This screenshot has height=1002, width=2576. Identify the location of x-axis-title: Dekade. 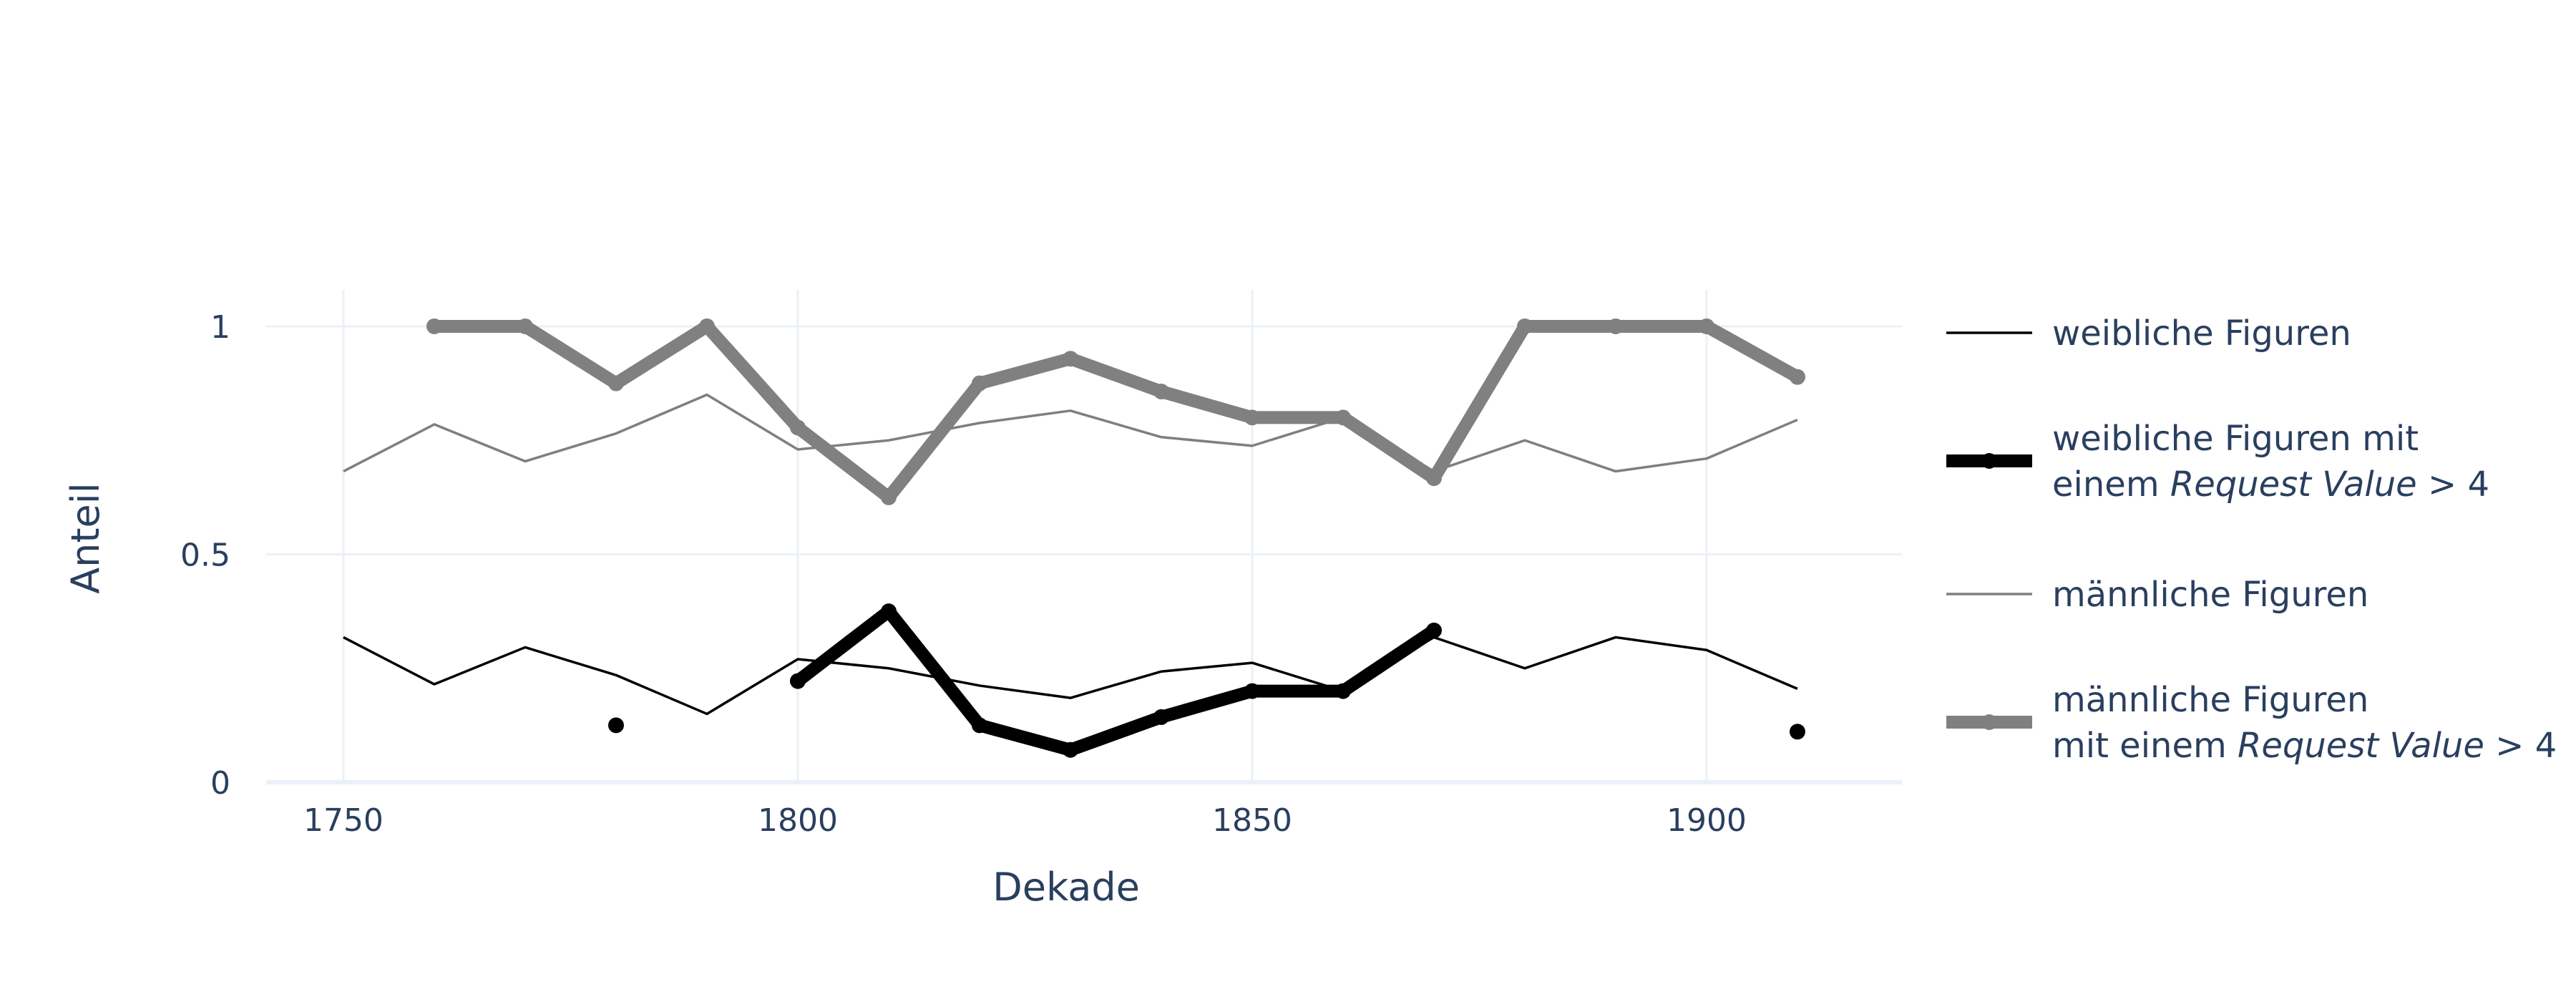
(1066, 887).